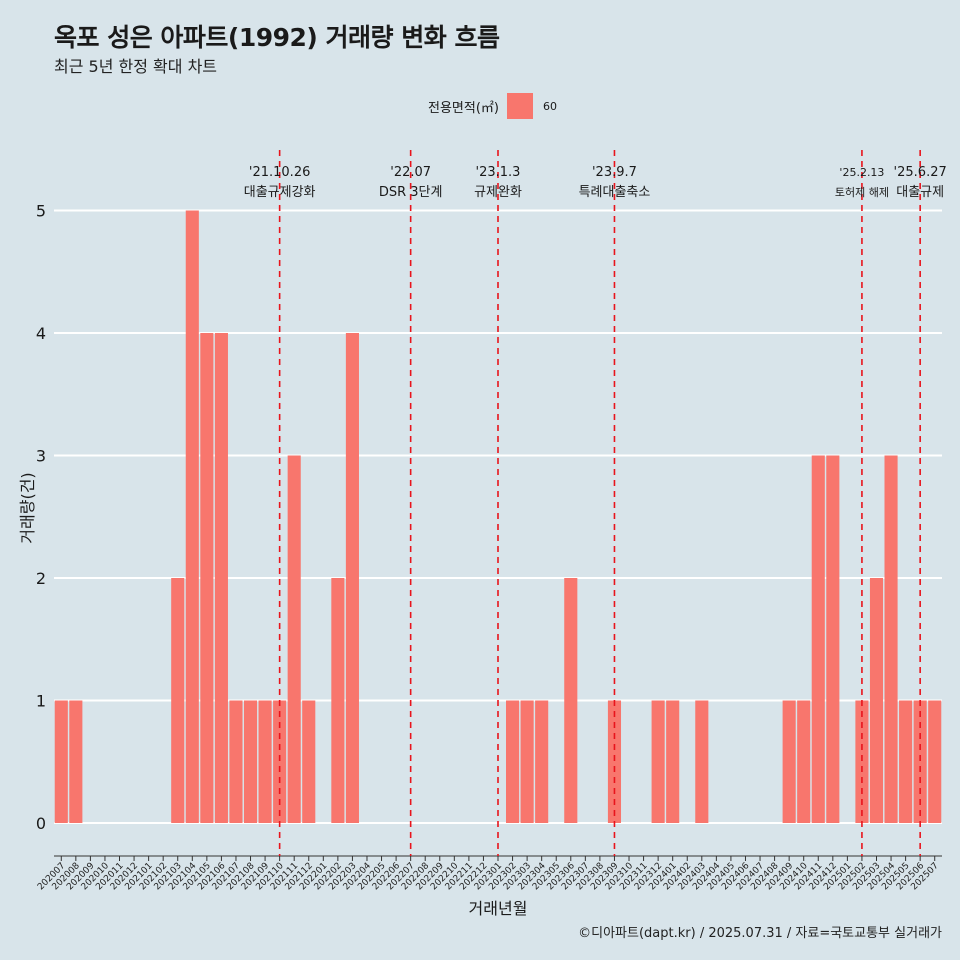 Image resolution: width=960 pixels, height=960 pixels. What do you see at coordinates (136, 66) in the screenshot?
I see `chart-subtitle: 최근 5년 한정 확대 차트` at bounding box center [136, 66].